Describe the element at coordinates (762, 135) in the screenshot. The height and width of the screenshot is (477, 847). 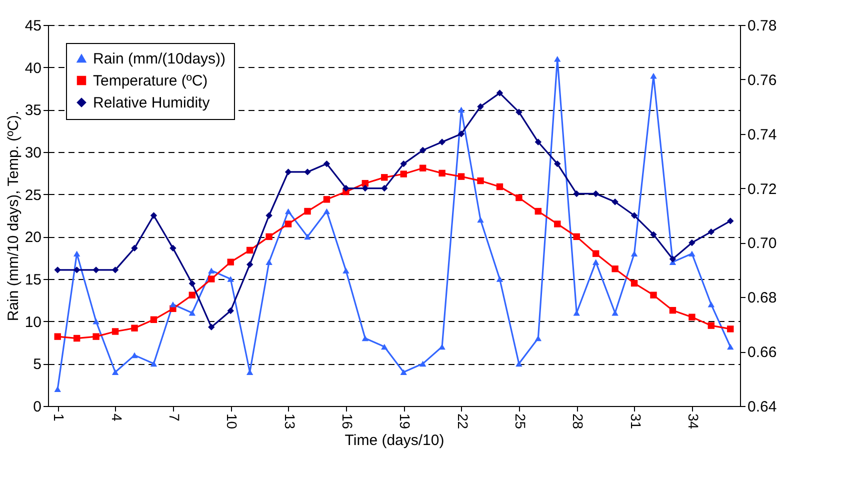
I see `y2-tick-label: 0.74` at that location.